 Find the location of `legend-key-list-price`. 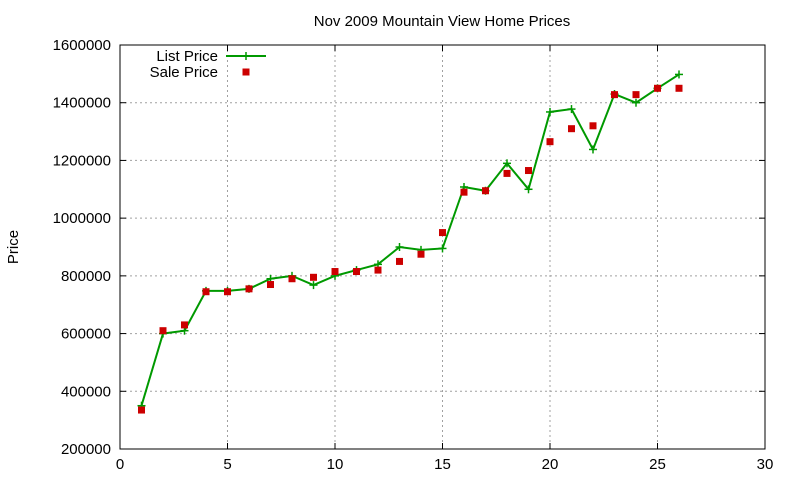

legend-key-list-price is located at coordinates (246, 56).